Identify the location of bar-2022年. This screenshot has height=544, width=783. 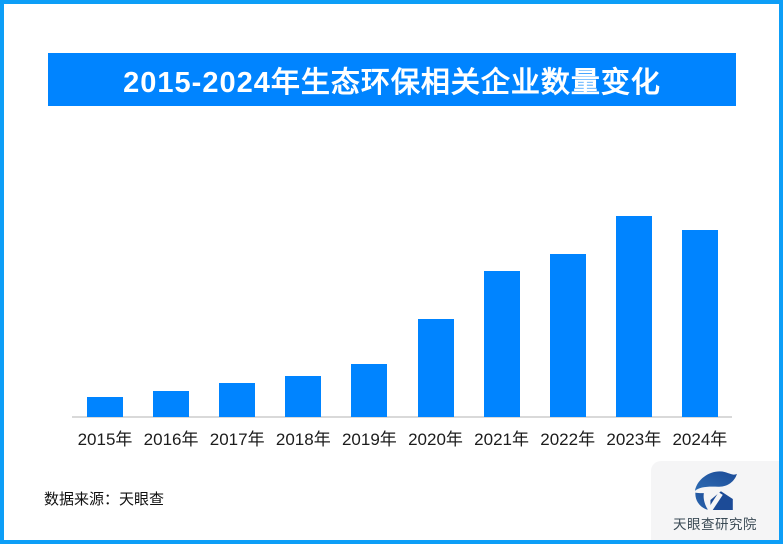
(567, 335).